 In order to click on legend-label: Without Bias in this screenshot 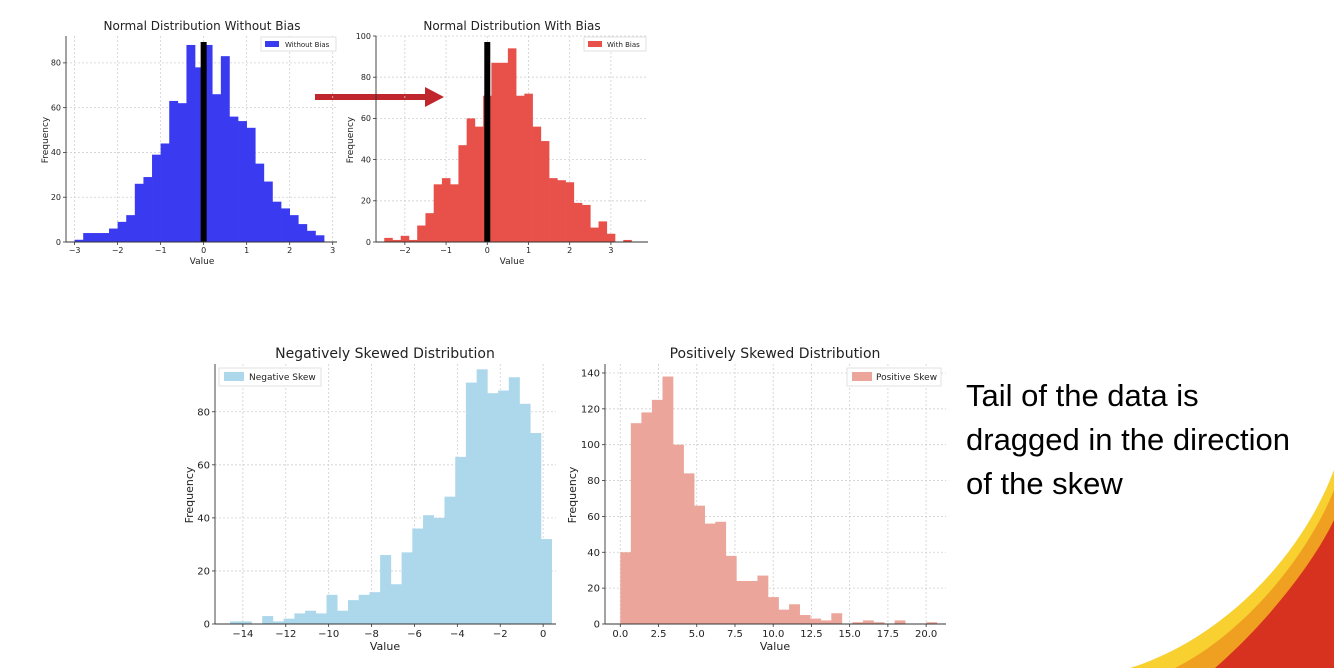, I will do `click(307, 45)`.